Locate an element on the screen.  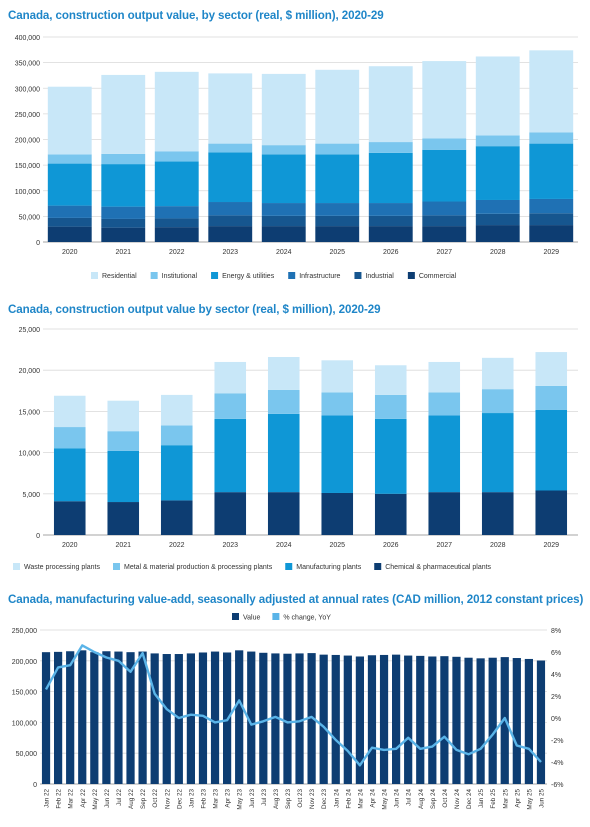
x-tick-label: 2028 is located at coordinates (498, 252).